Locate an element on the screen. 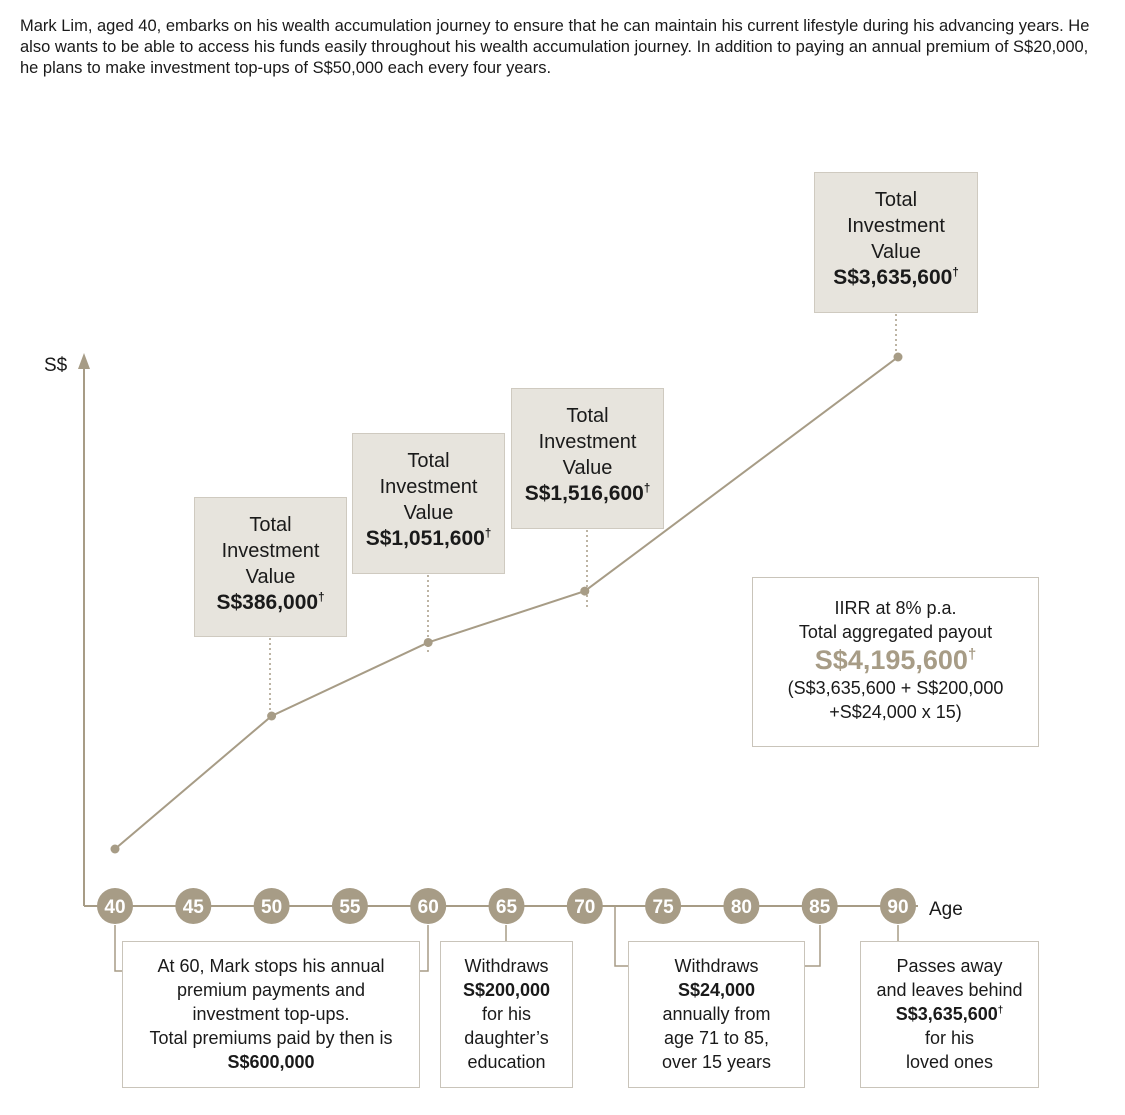 This screenshot has height=1115, width=1125. payout-title: Total aggregated payout is located at coordinates (895, 632).